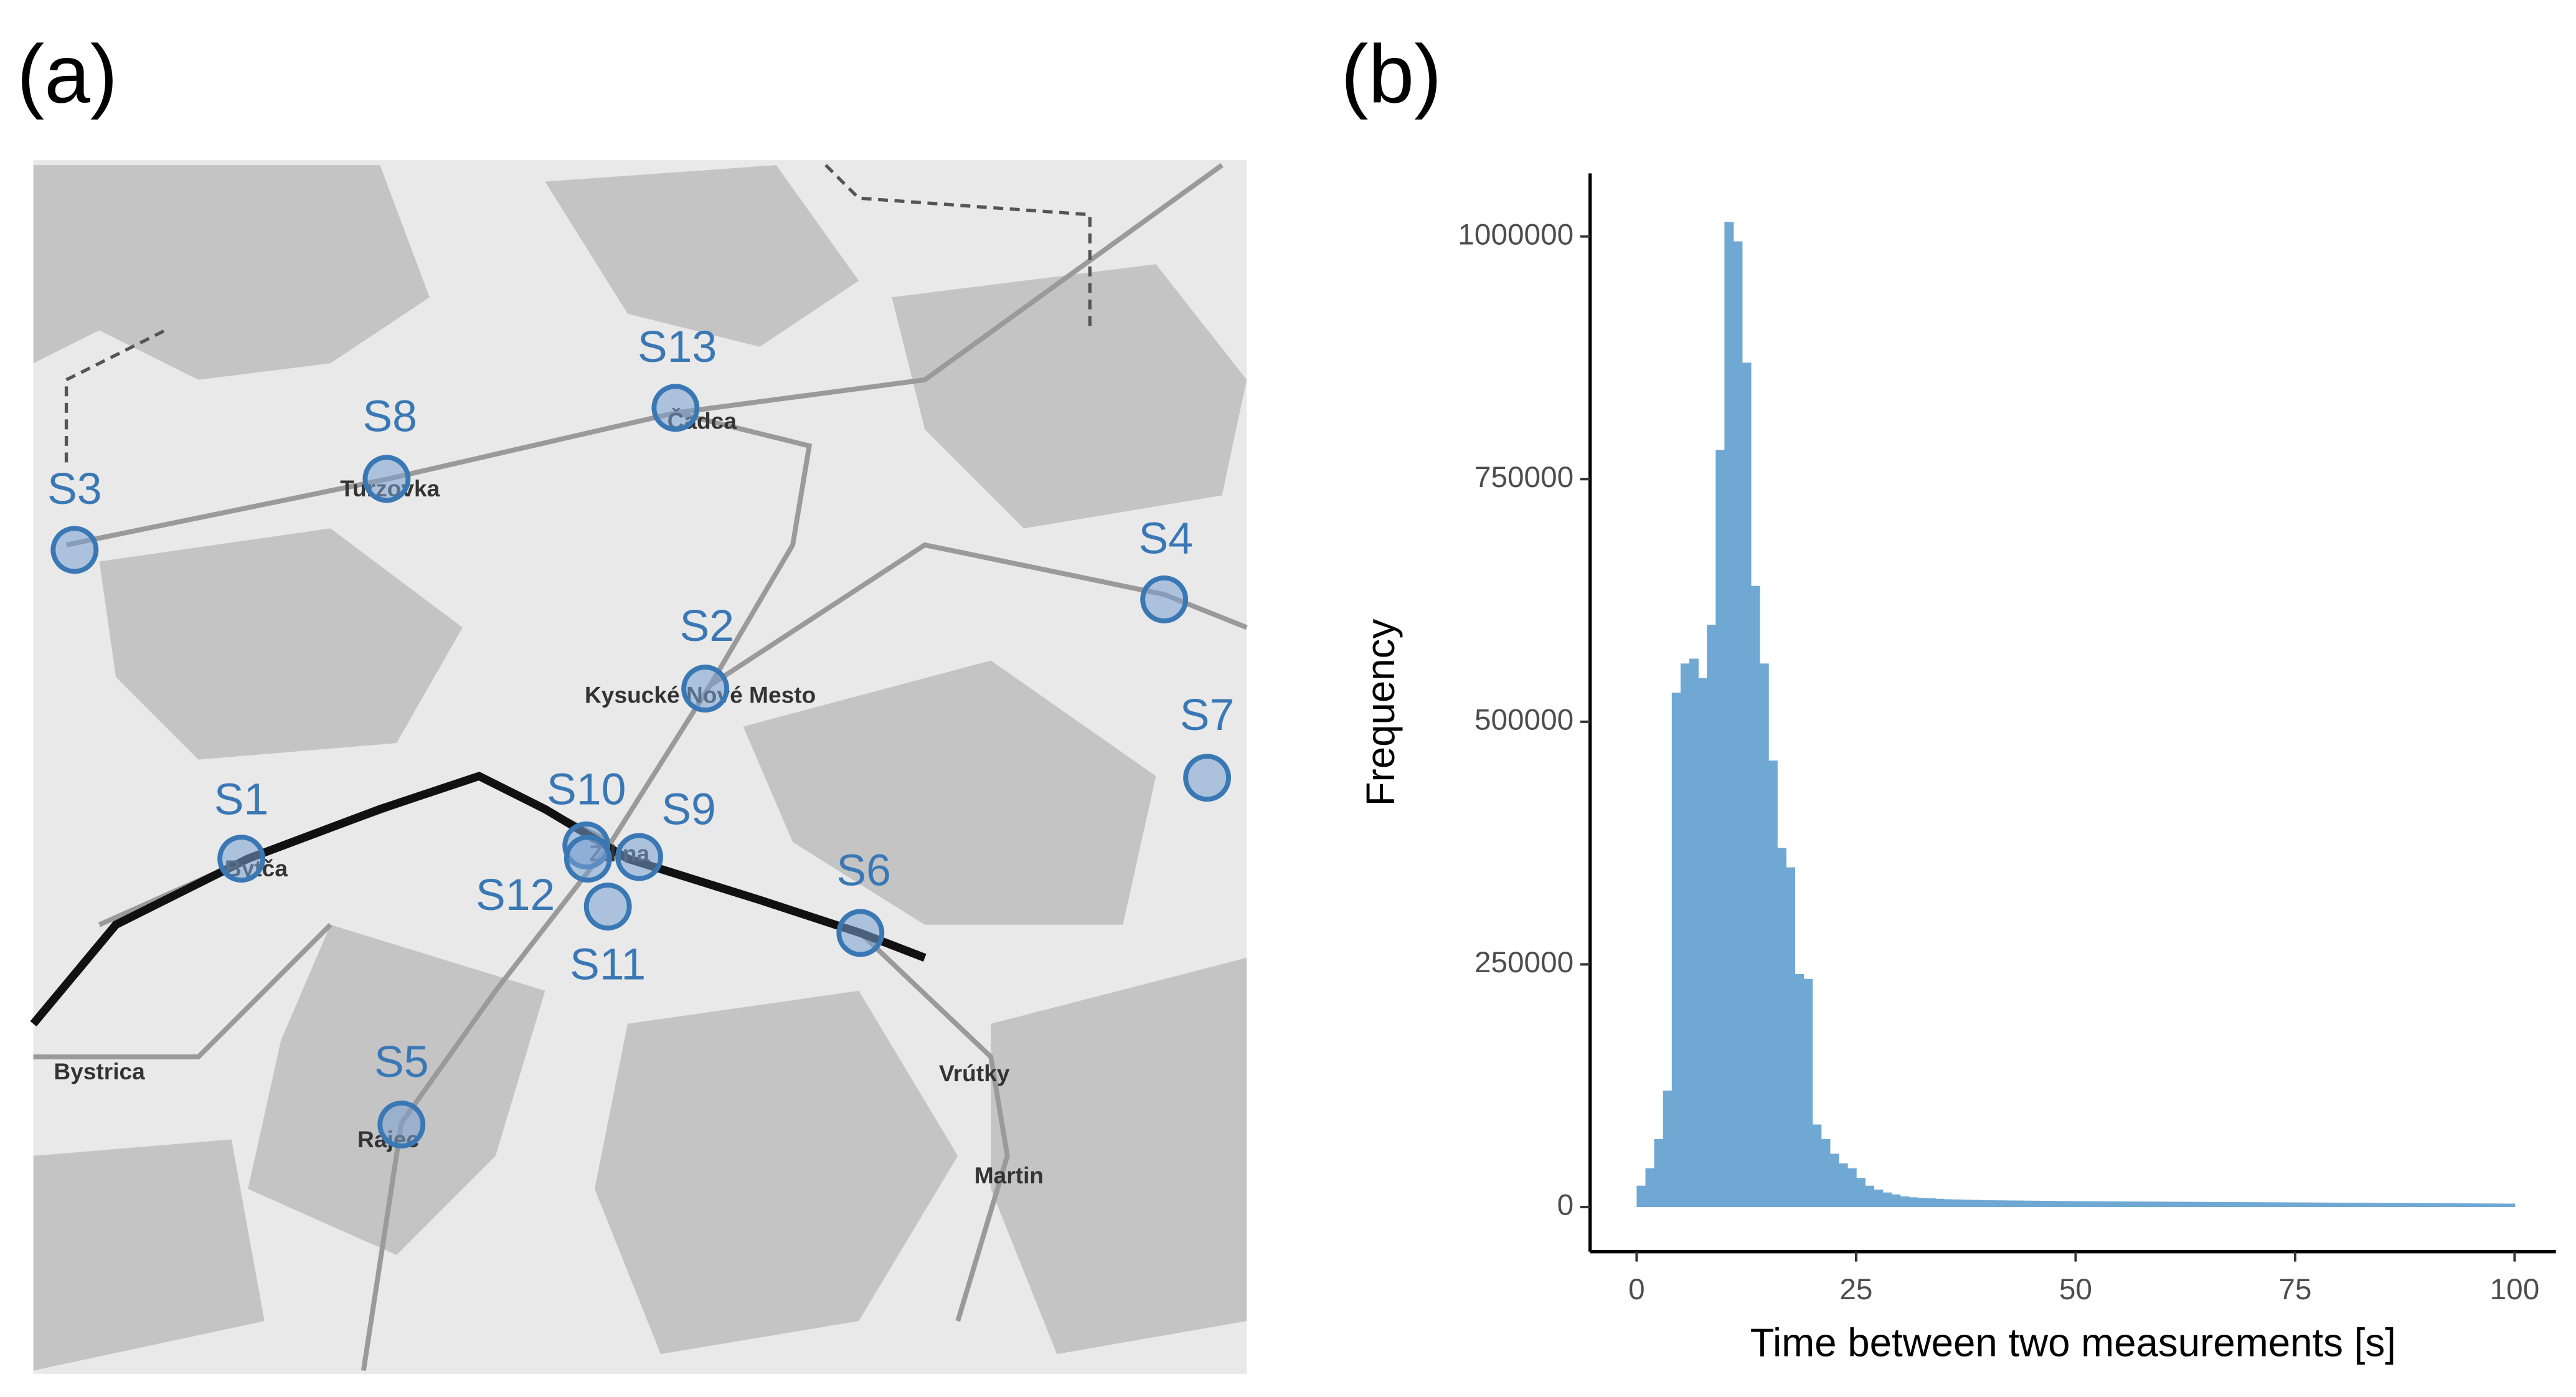  Describe the element at coordinates (1207, 715) in the screenshot. I see `station-label: S7` at that location.